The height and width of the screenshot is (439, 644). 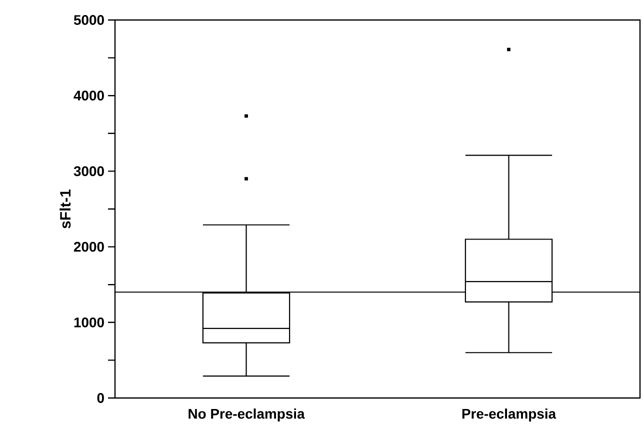 What do you see at coordinates (100, 398) in the screenshot?
I see `y-tick-label: 0` at bounding box center [100, 398].